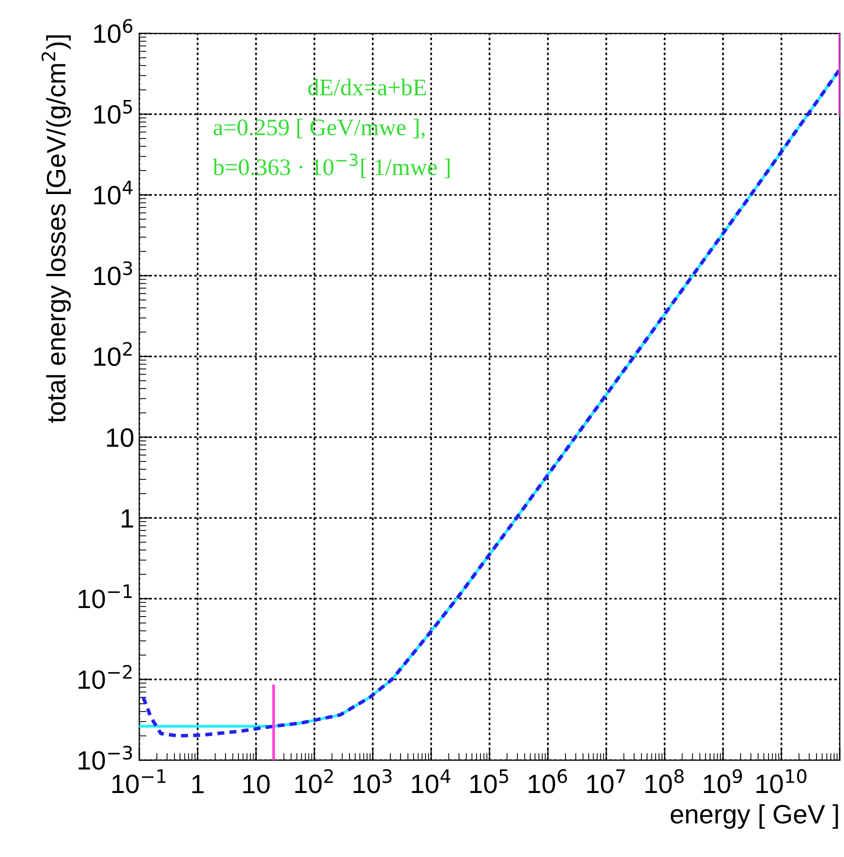 The image size is (844, 857). What do you see at coordinates (314, 781) in the screenshot?
I see `x-tick-label: 10$^{2}$` at bounding box center [314, 781].